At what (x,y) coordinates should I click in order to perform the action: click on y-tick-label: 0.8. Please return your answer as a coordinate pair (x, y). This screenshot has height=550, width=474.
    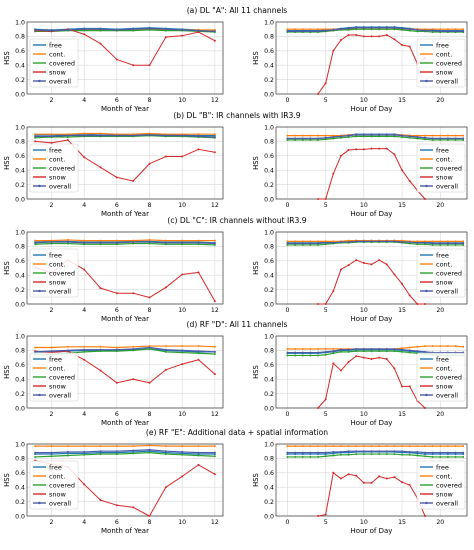
    Looking at the image, I should click on (269, 37).